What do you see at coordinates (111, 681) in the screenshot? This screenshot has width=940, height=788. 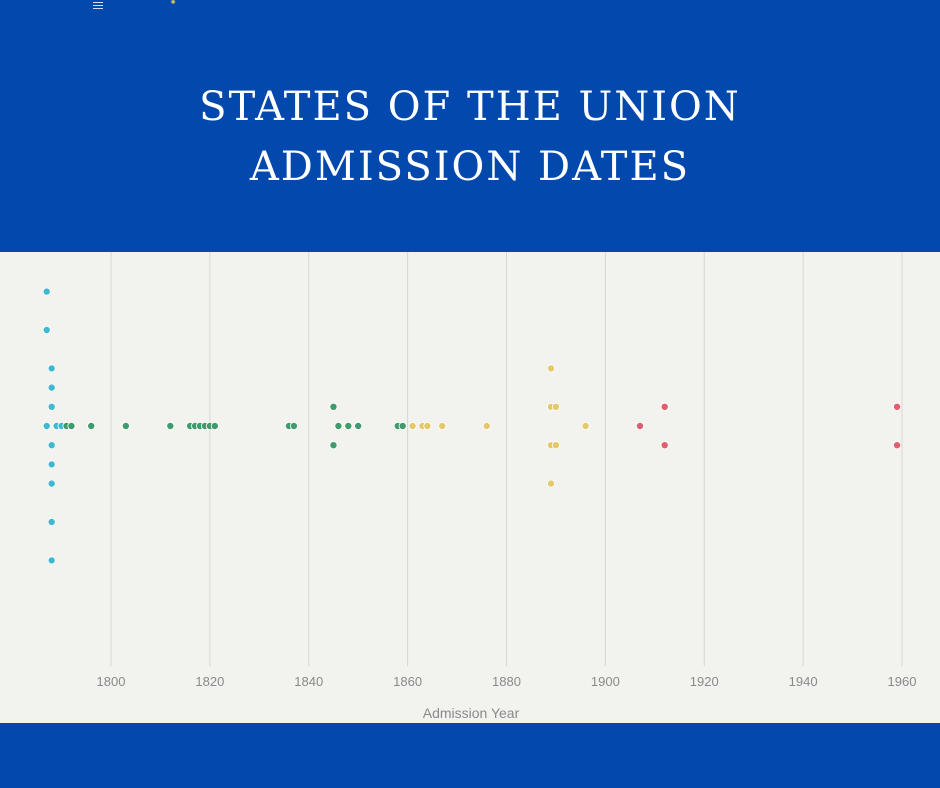 I see `x-tick-label: 1800` at bounding box center [111, 681].